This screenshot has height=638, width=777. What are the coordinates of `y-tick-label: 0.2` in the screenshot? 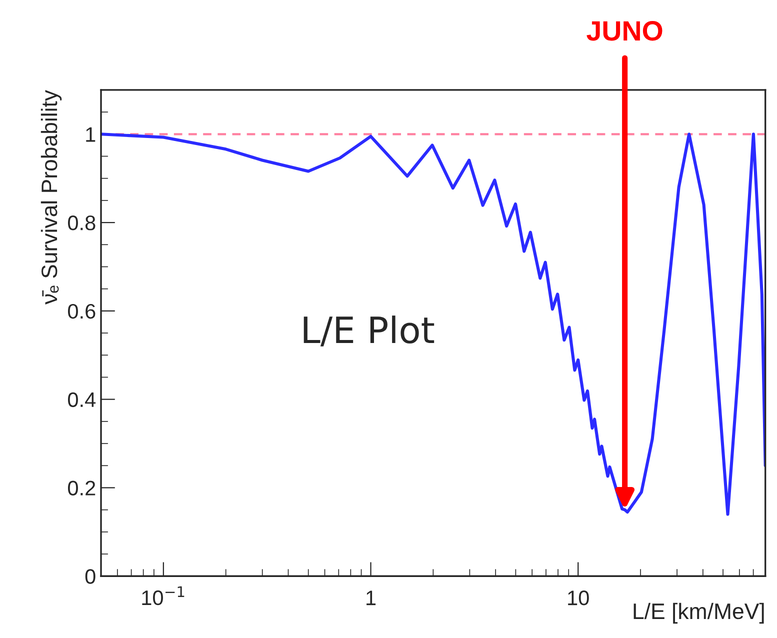 It's located at (82, 488).